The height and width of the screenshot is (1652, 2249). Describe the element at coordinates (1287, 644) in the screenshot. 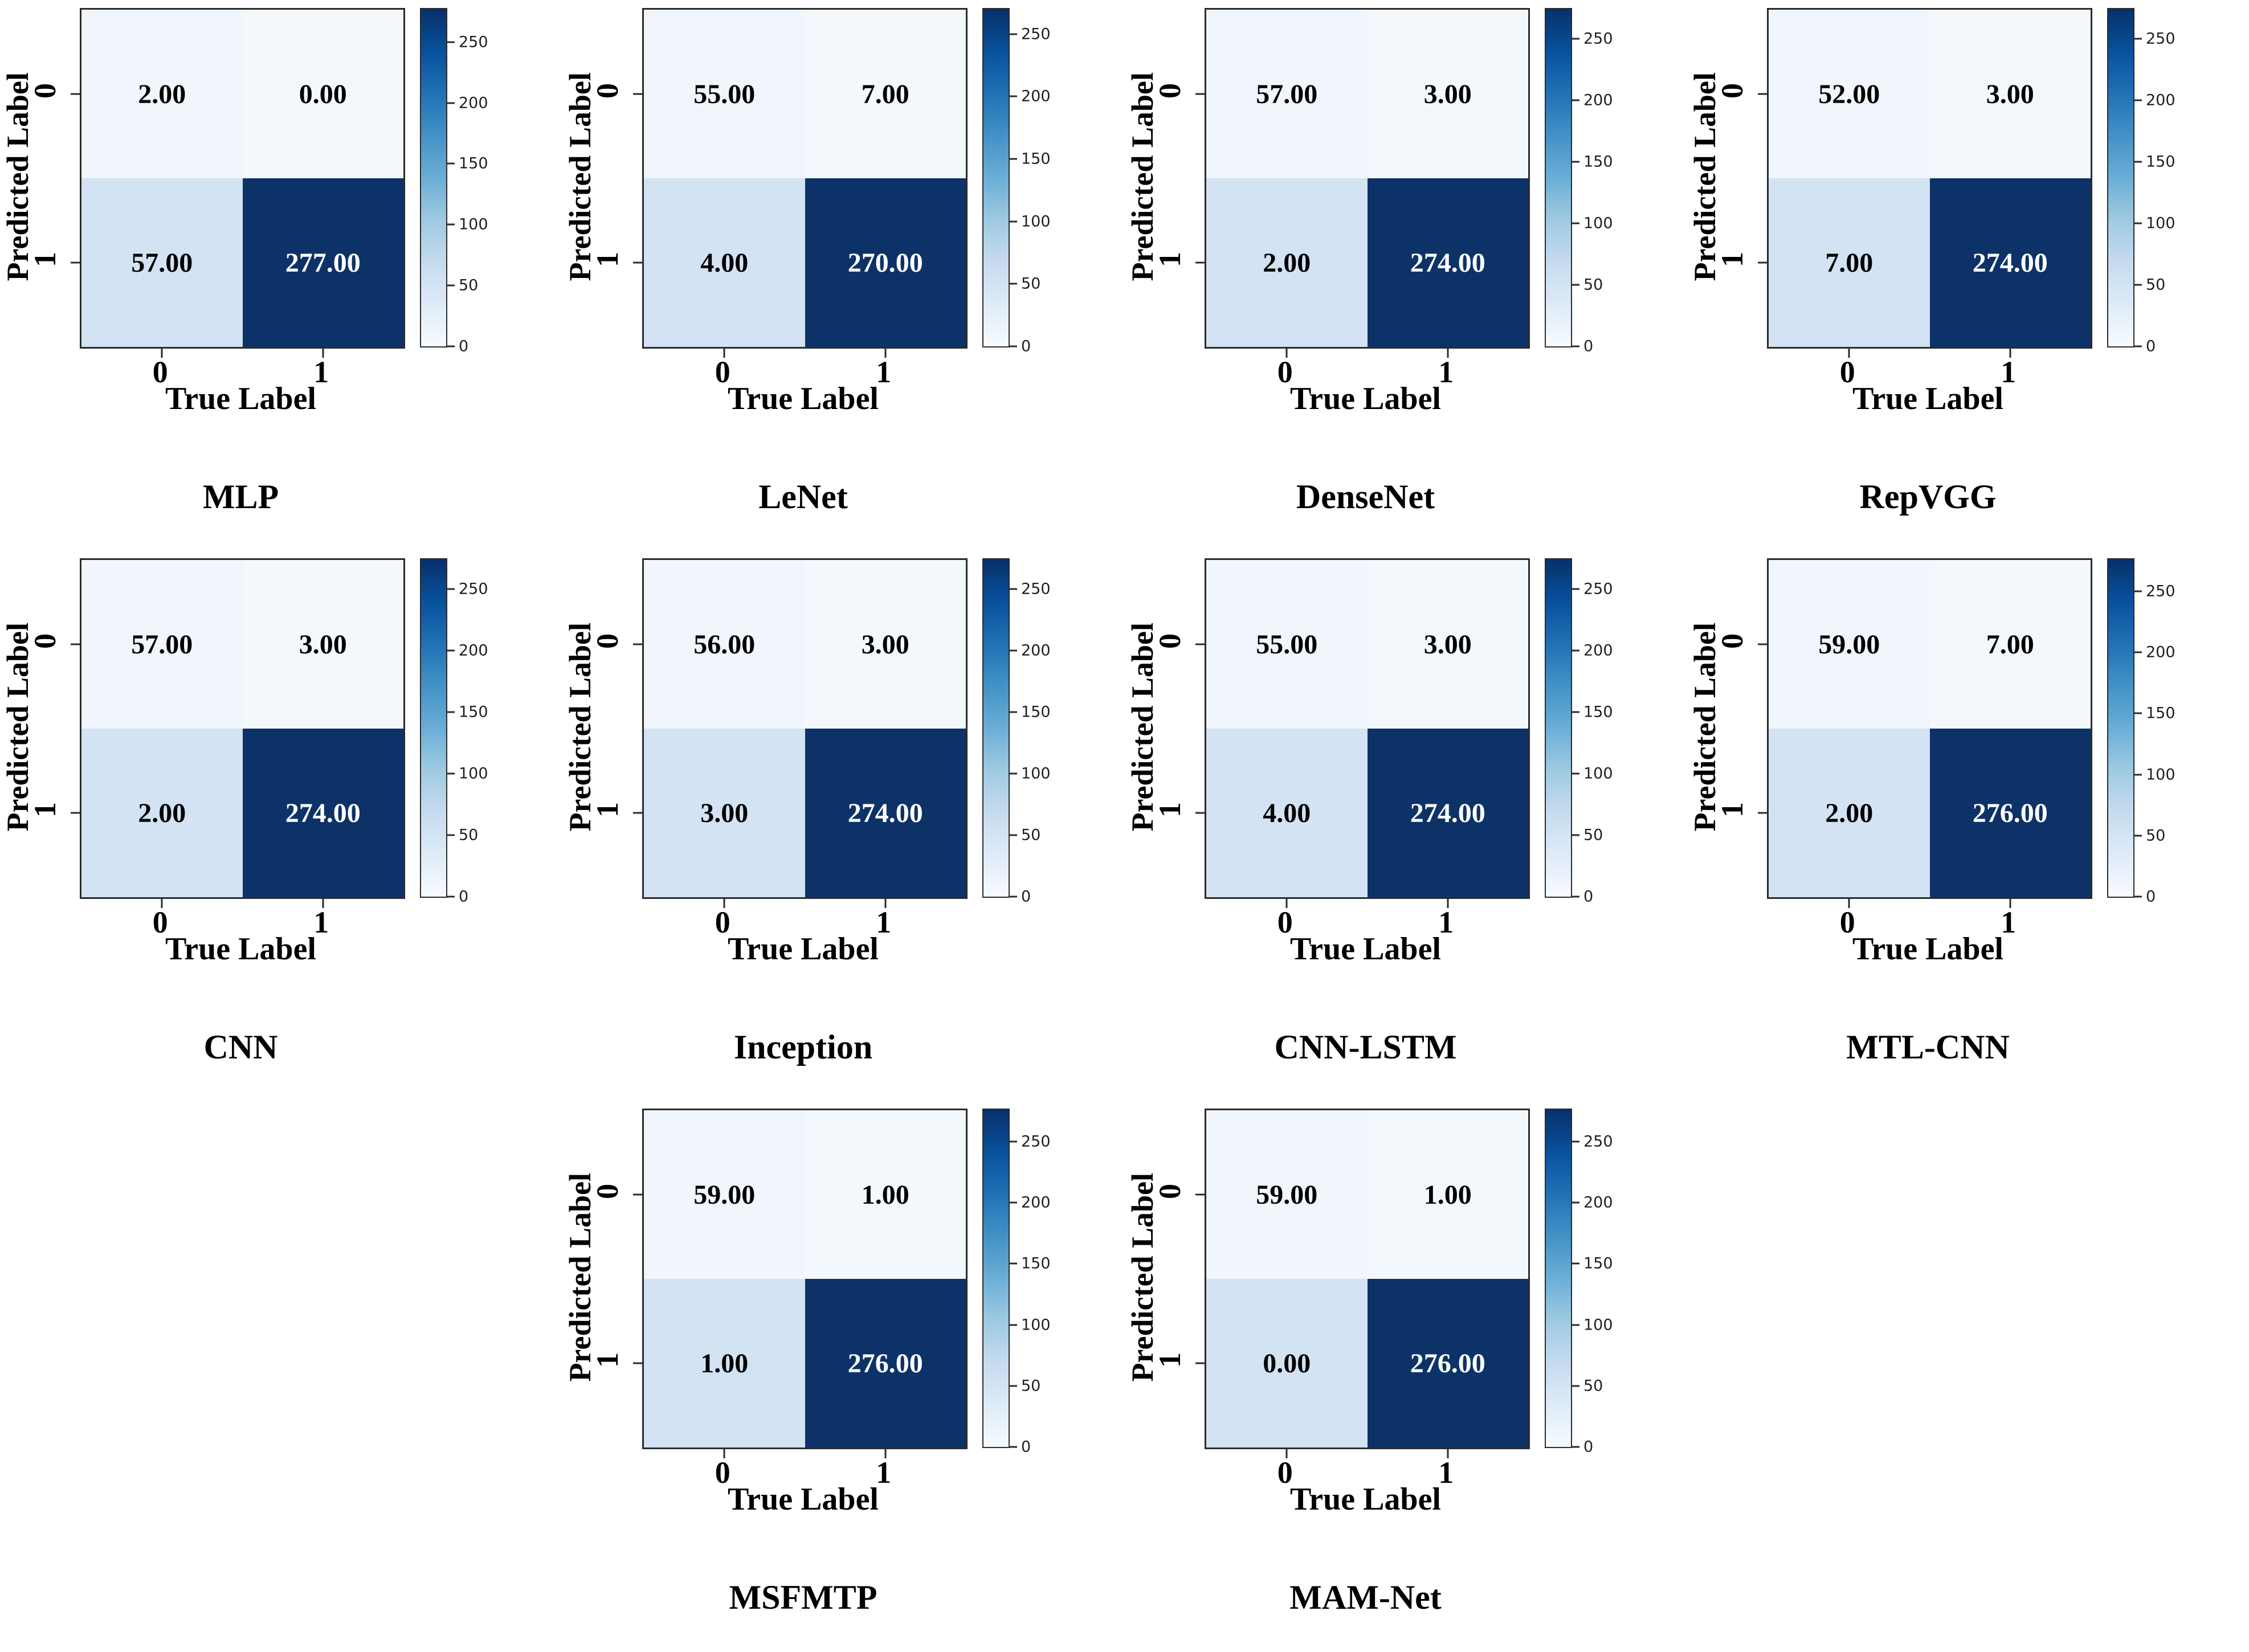

I see `cell-value: 55.00` at that location.